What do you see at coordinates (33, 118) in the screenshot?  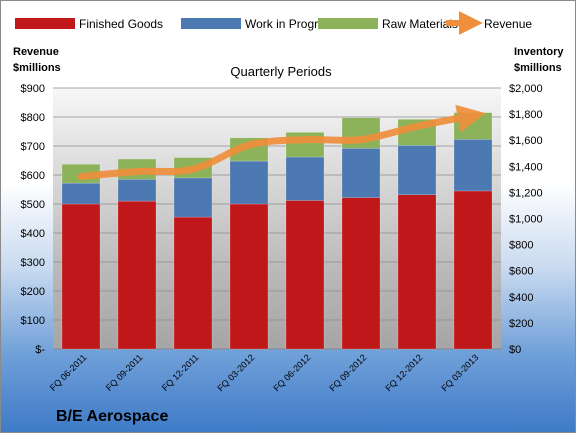 I see `left-axis-tick-label: $800` at bounding box center [33, 118].